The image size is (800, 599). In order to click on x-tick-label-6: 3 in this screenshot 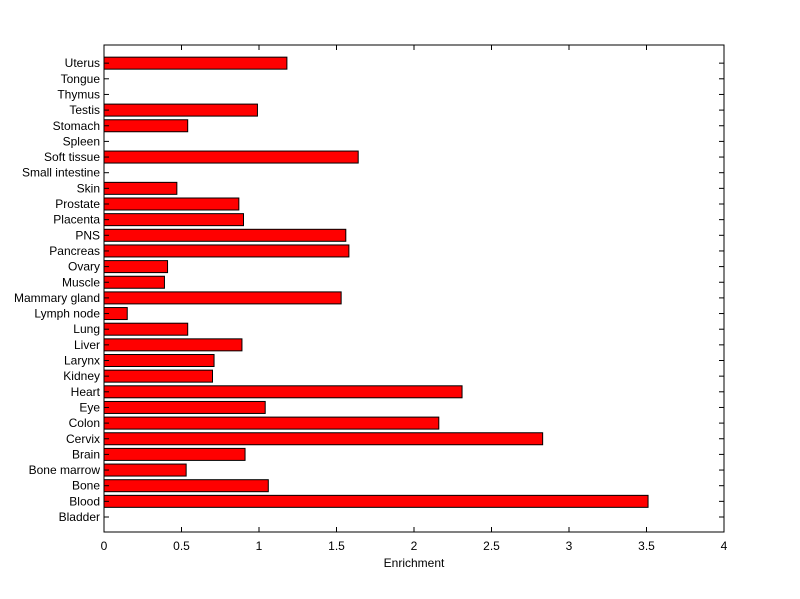, I will do `click(569, 546)`.